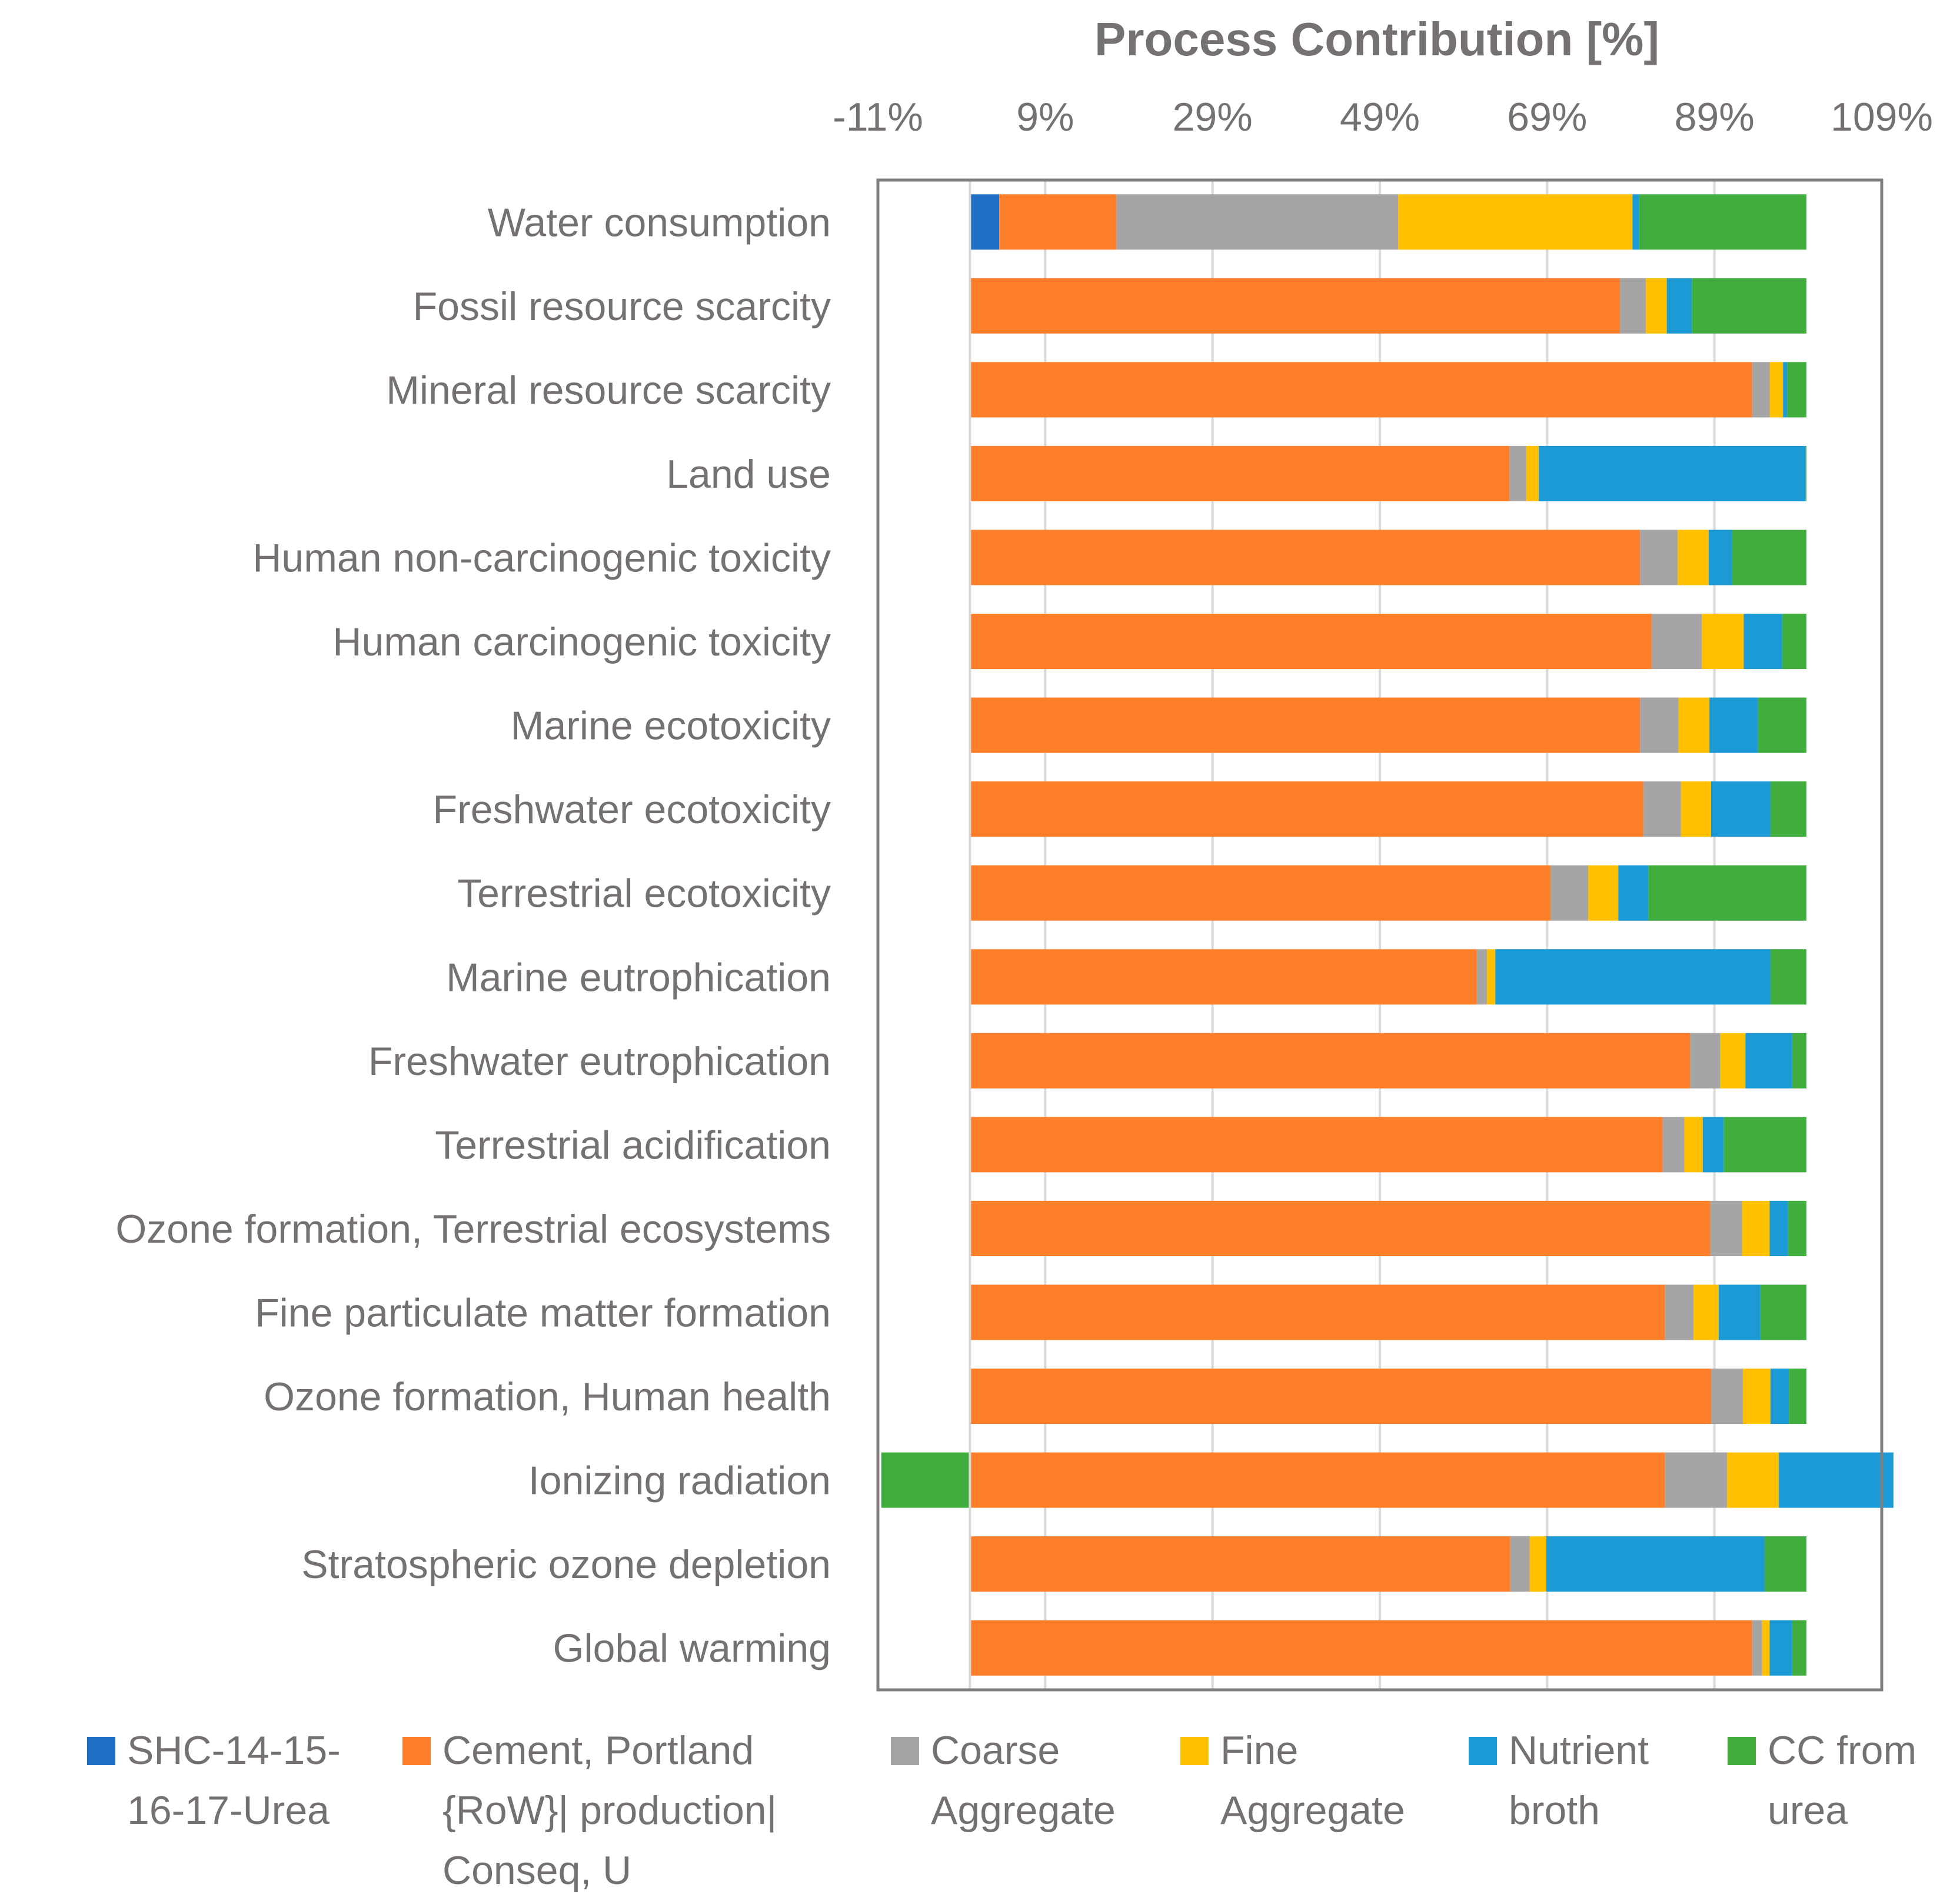 This screenshot has width=1940, height=1904. What do you see at coordinates (638, 977) in the screenshot?
I see `category-label: Marine eutrophication` at bounding box center [638, 977].